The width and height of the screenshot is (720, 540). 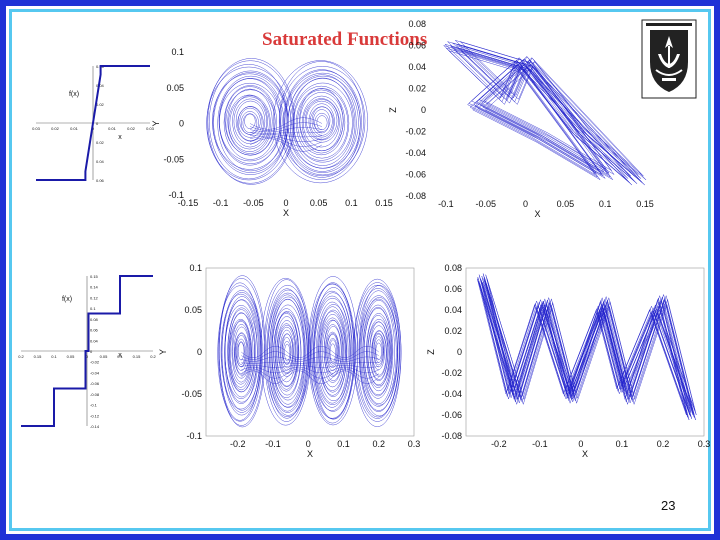 I want to click on trajectory-bundle, so click(x=545, y=113).